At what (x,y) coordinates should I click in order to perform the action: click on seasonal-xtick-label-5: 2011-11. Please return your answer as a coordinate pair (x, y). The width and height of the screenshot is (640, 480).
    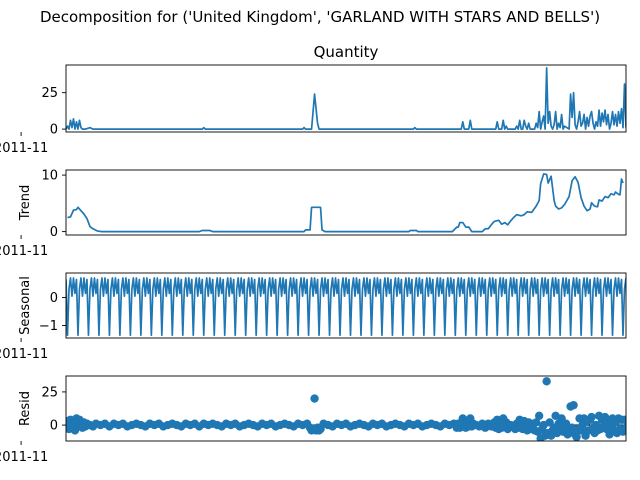
    Looking at the image, I should click on (24, 354).